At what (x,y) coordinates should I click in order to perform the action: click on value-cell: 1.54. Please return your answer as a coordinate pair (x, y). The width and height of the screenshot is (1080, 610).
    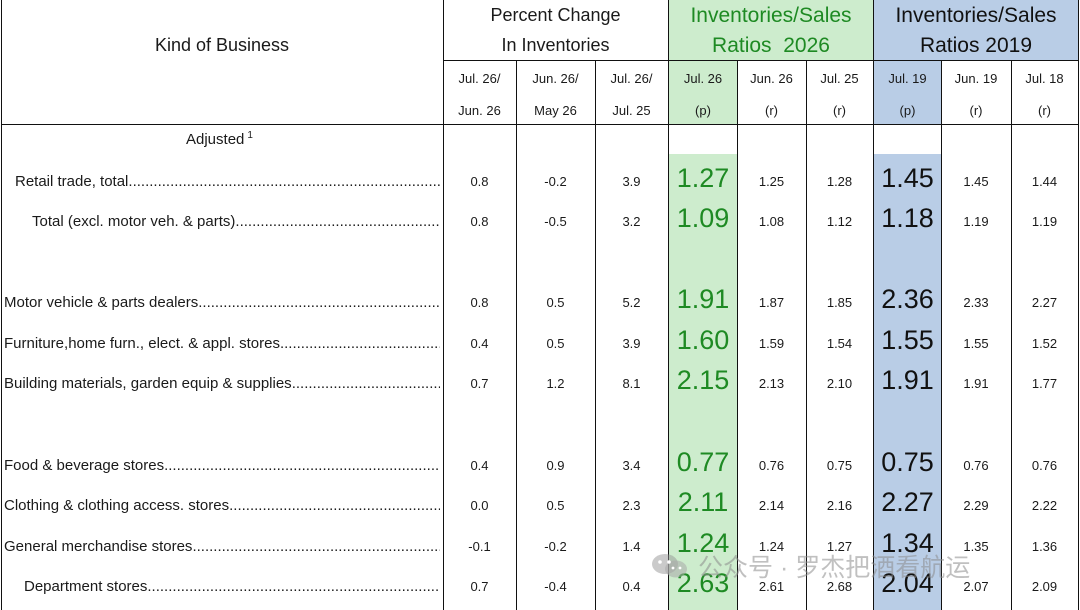
    Looking at the image, I should click on (839, 343).